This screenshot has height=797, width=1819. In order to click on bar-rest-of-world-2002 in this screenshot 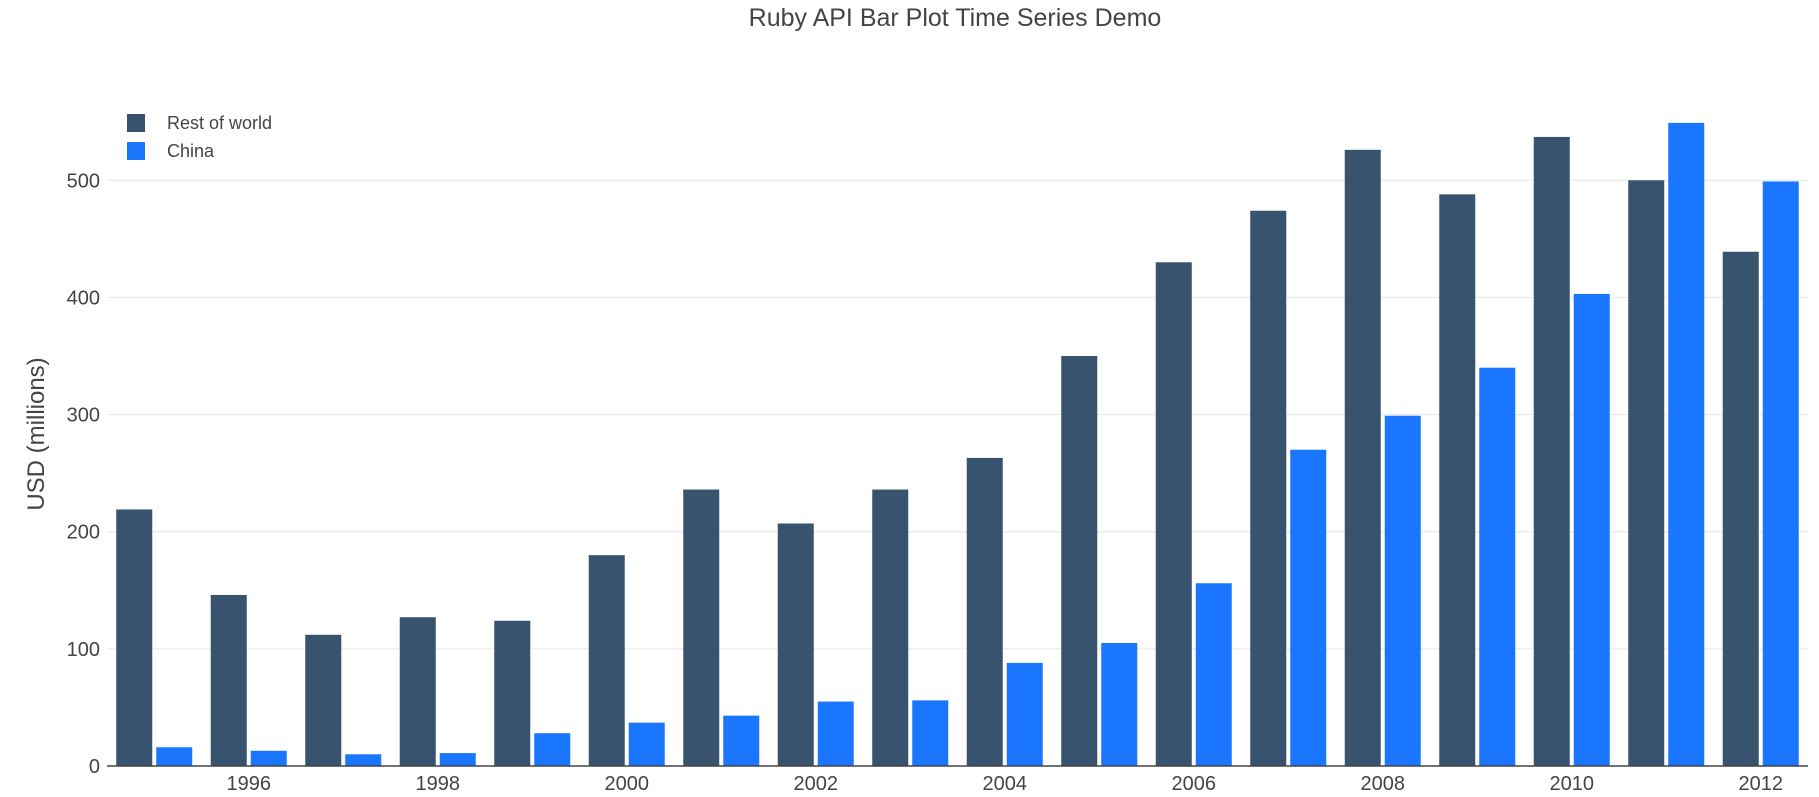, I will do `click(795, 644)`.